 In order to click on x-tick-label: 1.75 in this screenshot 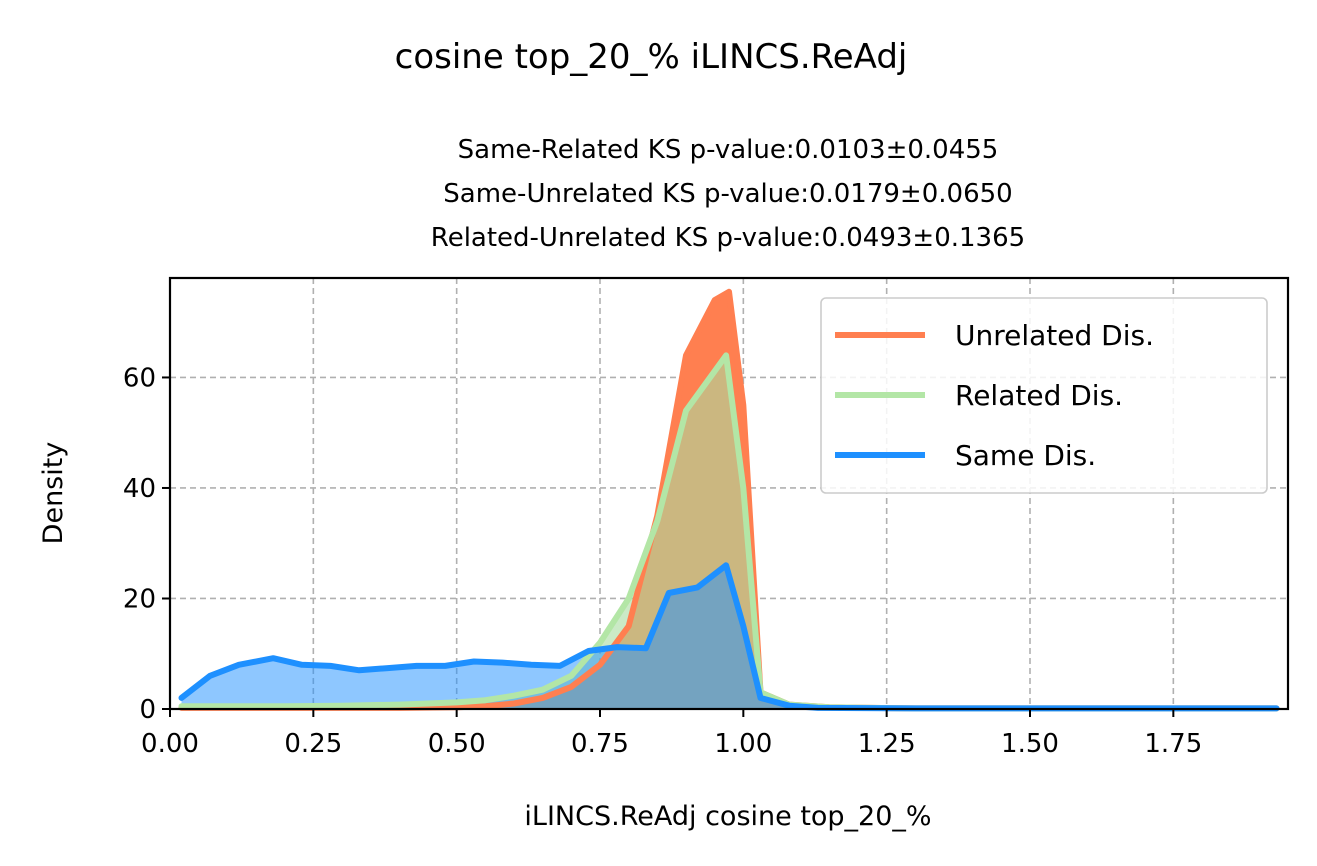, I will do `click(1173, 744)`.